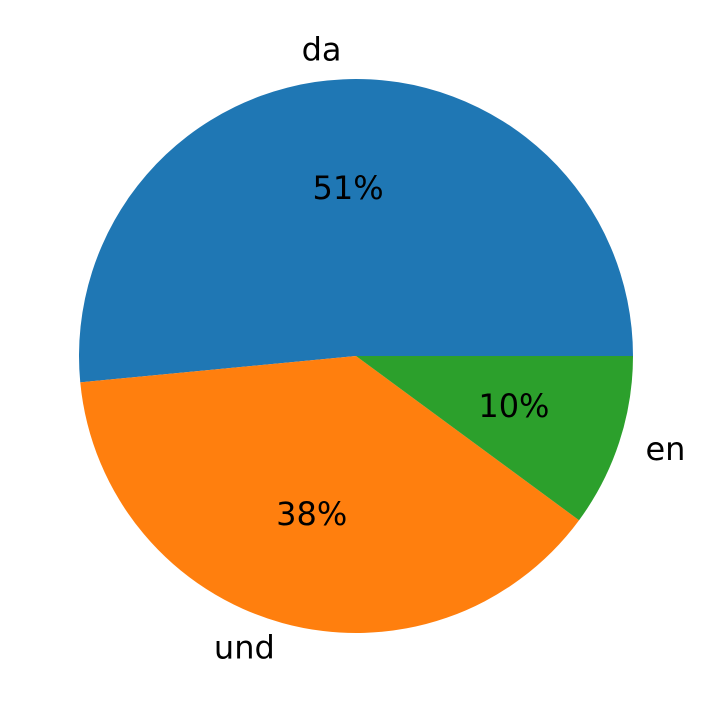 The width and height of the screenshot is (712, 713). I want to click on slice-label: und, so click(244, 648).